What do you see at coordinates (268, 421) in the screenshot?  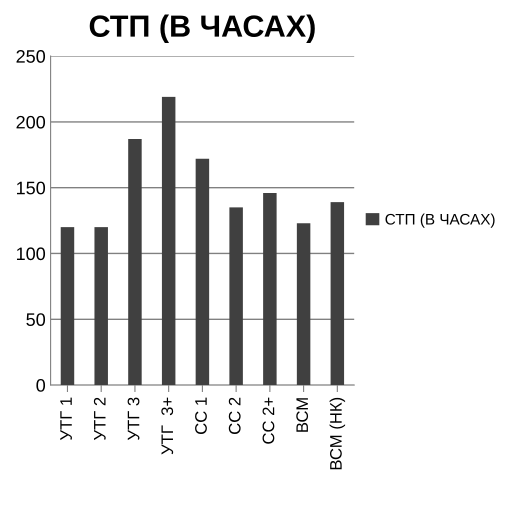 I see `x-tick-label: СС 2+` at bounding box center [268, 421].